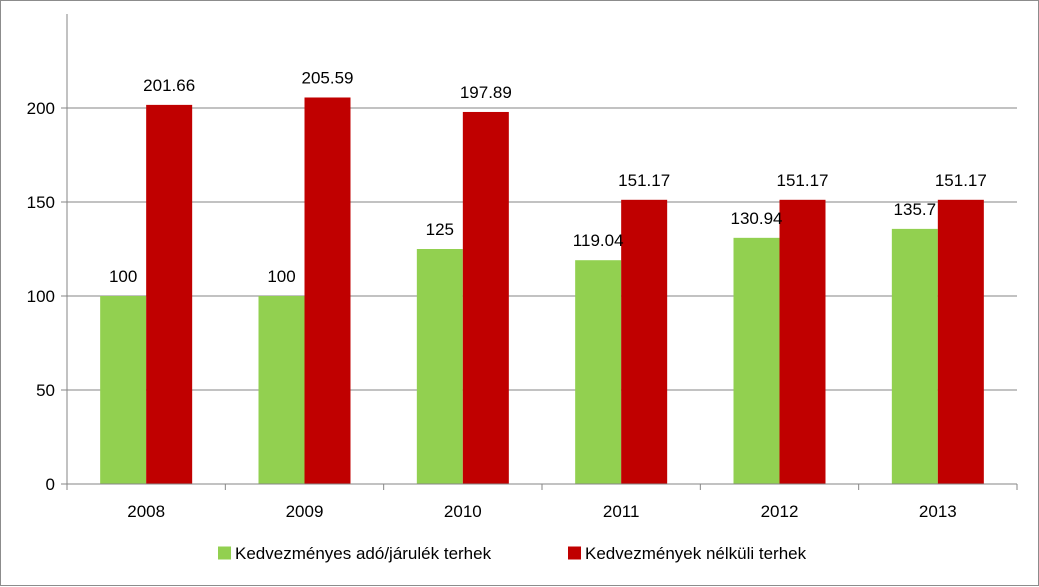 The image size is (1039, 587). Describe the element at coordinates (696, 553) in the screenshot. I see `legend-label: Kedvezmények nélküli terhek` at that location.